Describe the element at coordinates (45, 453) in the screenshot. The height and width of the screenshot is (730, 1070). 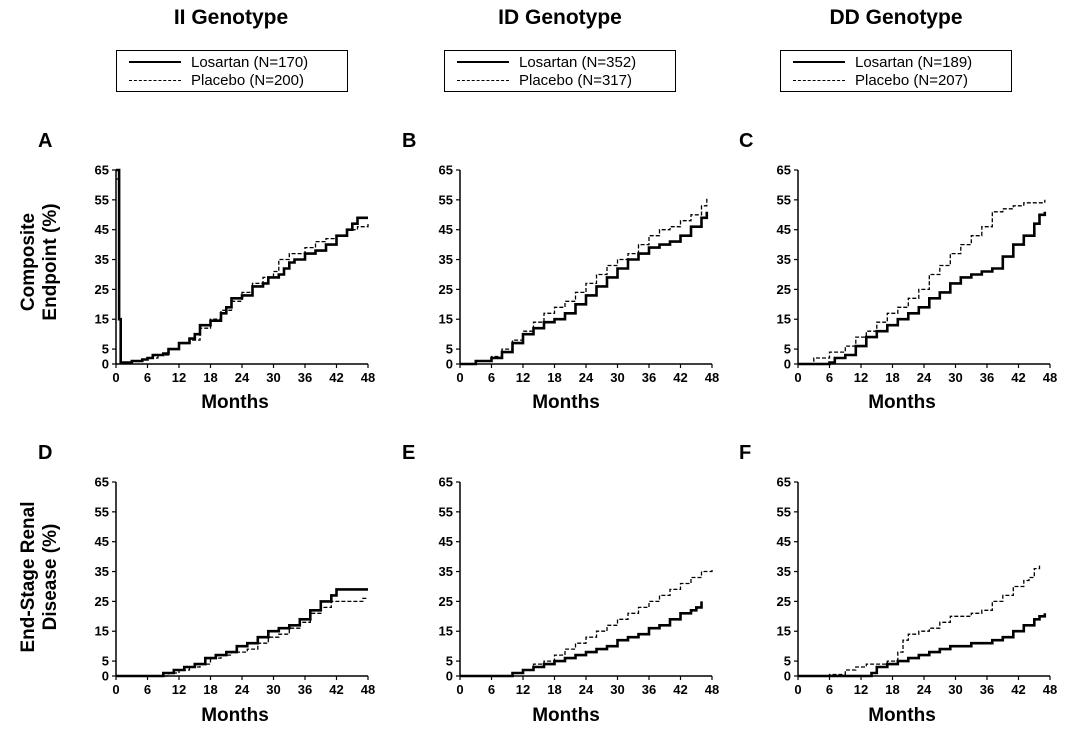
I see `panel-letter-d: D` at that location.